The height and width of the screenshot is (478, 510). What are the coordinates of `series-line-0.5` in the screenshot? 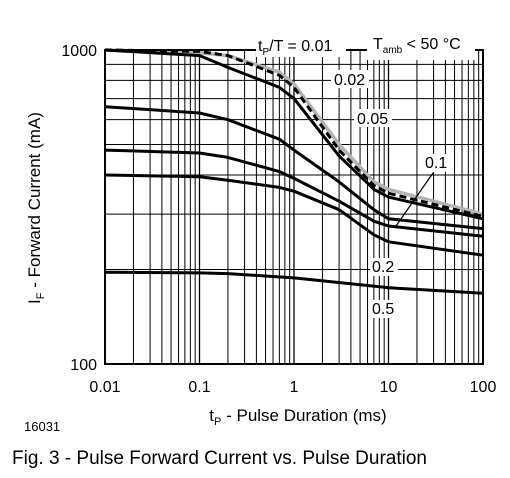 It's located at (294, 282).